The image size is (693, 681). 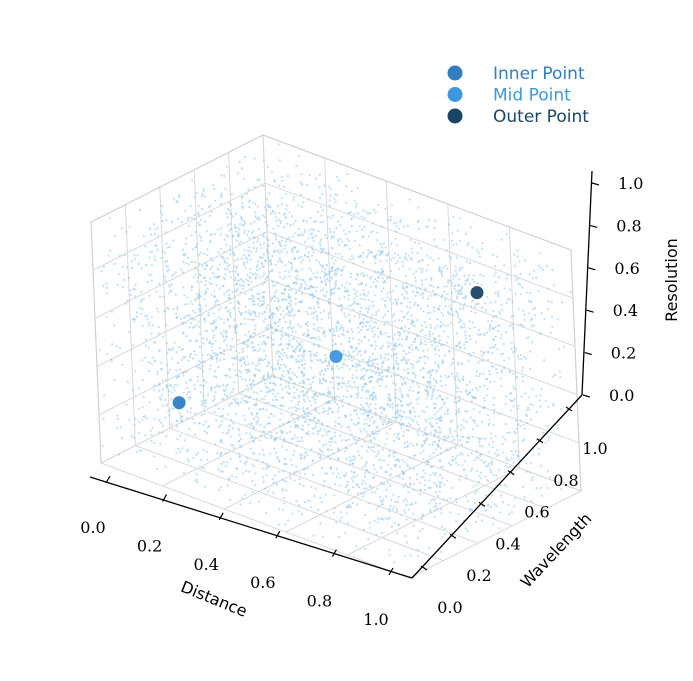 I want to click on y-tick, so click(x=424, y=568).